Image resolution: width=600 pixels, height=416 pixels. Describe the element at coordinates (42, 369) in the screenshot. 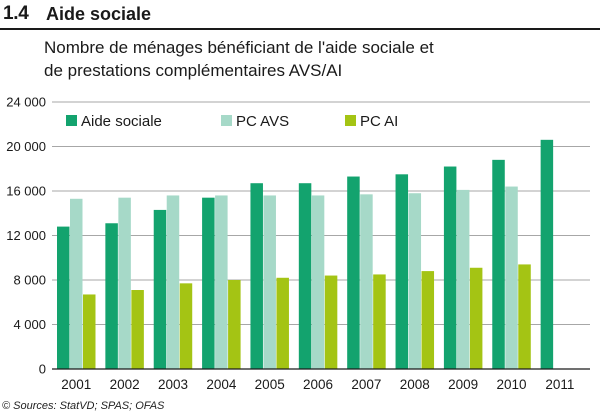

I see `y-tick-label: 0` at that location.